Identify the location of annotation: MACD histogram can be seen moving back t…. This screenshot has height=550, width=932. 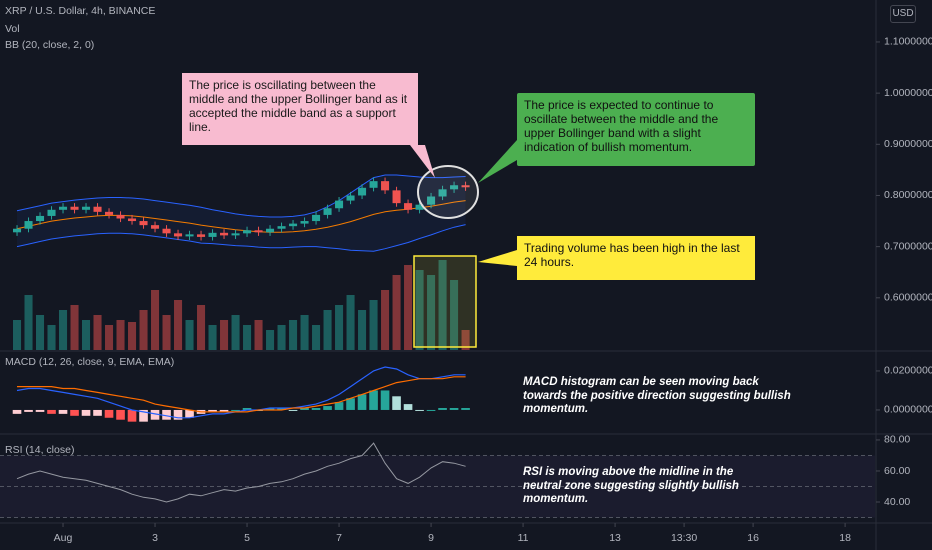
(657, 395).